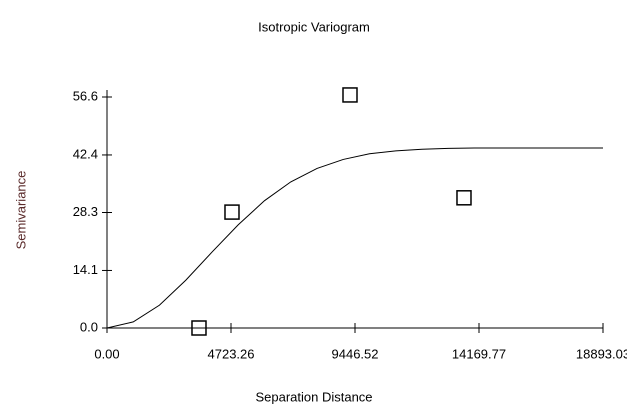 This screenshot has width=627, height=409. Describe the element at coordinates (85, 95) in the screenshot. I see `y-tick-label: 56.6` at that location.